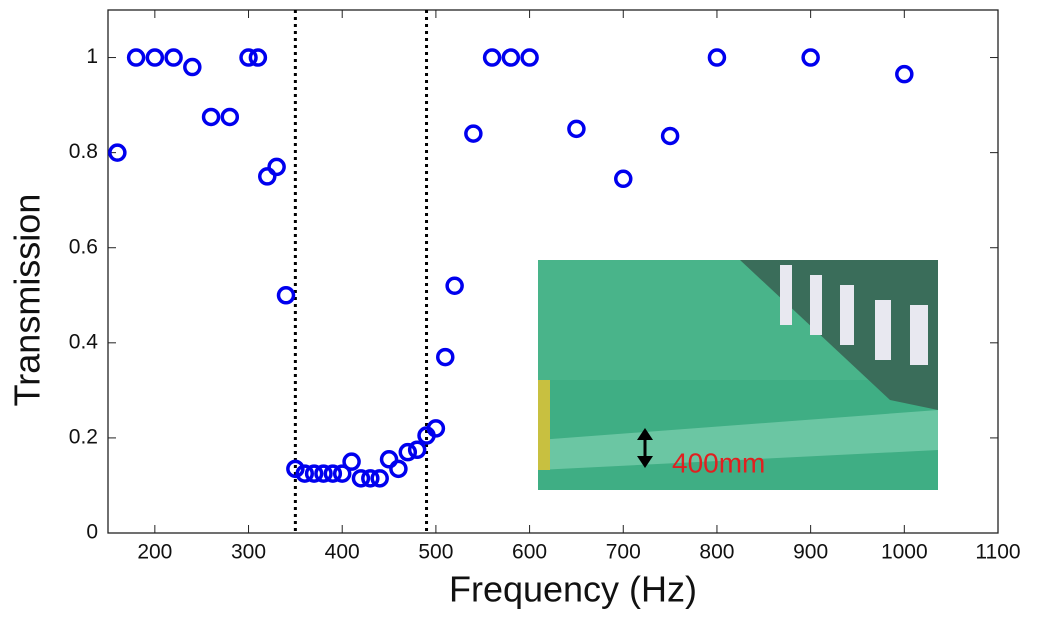 The image size is (1039, 619). I want to click on inset-glass-edge, so click(738, 440).